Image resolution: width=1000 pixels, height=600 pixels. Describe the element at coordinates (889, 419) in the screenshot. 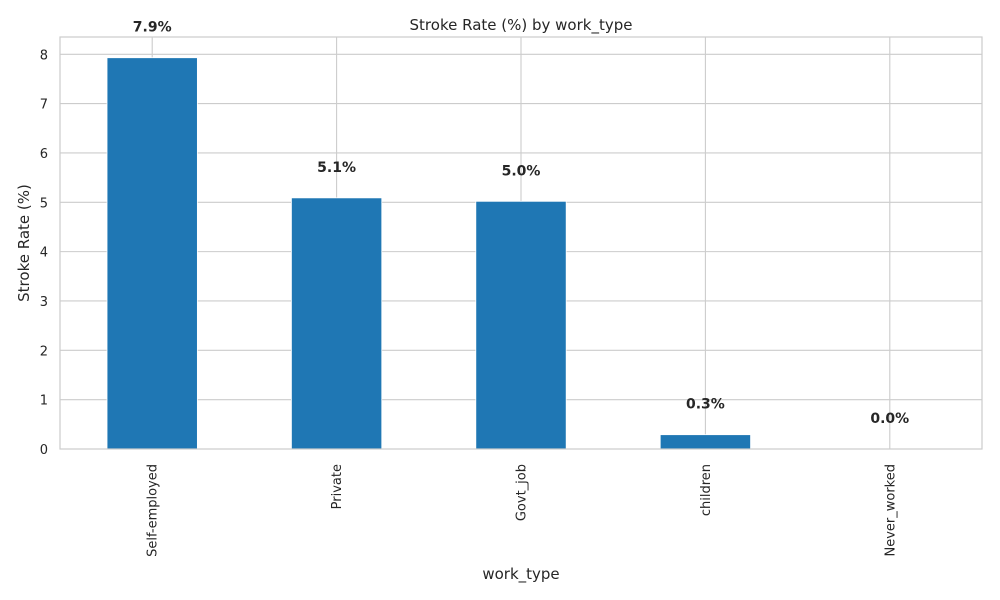

I see `data-label: 0.0%` at that location.